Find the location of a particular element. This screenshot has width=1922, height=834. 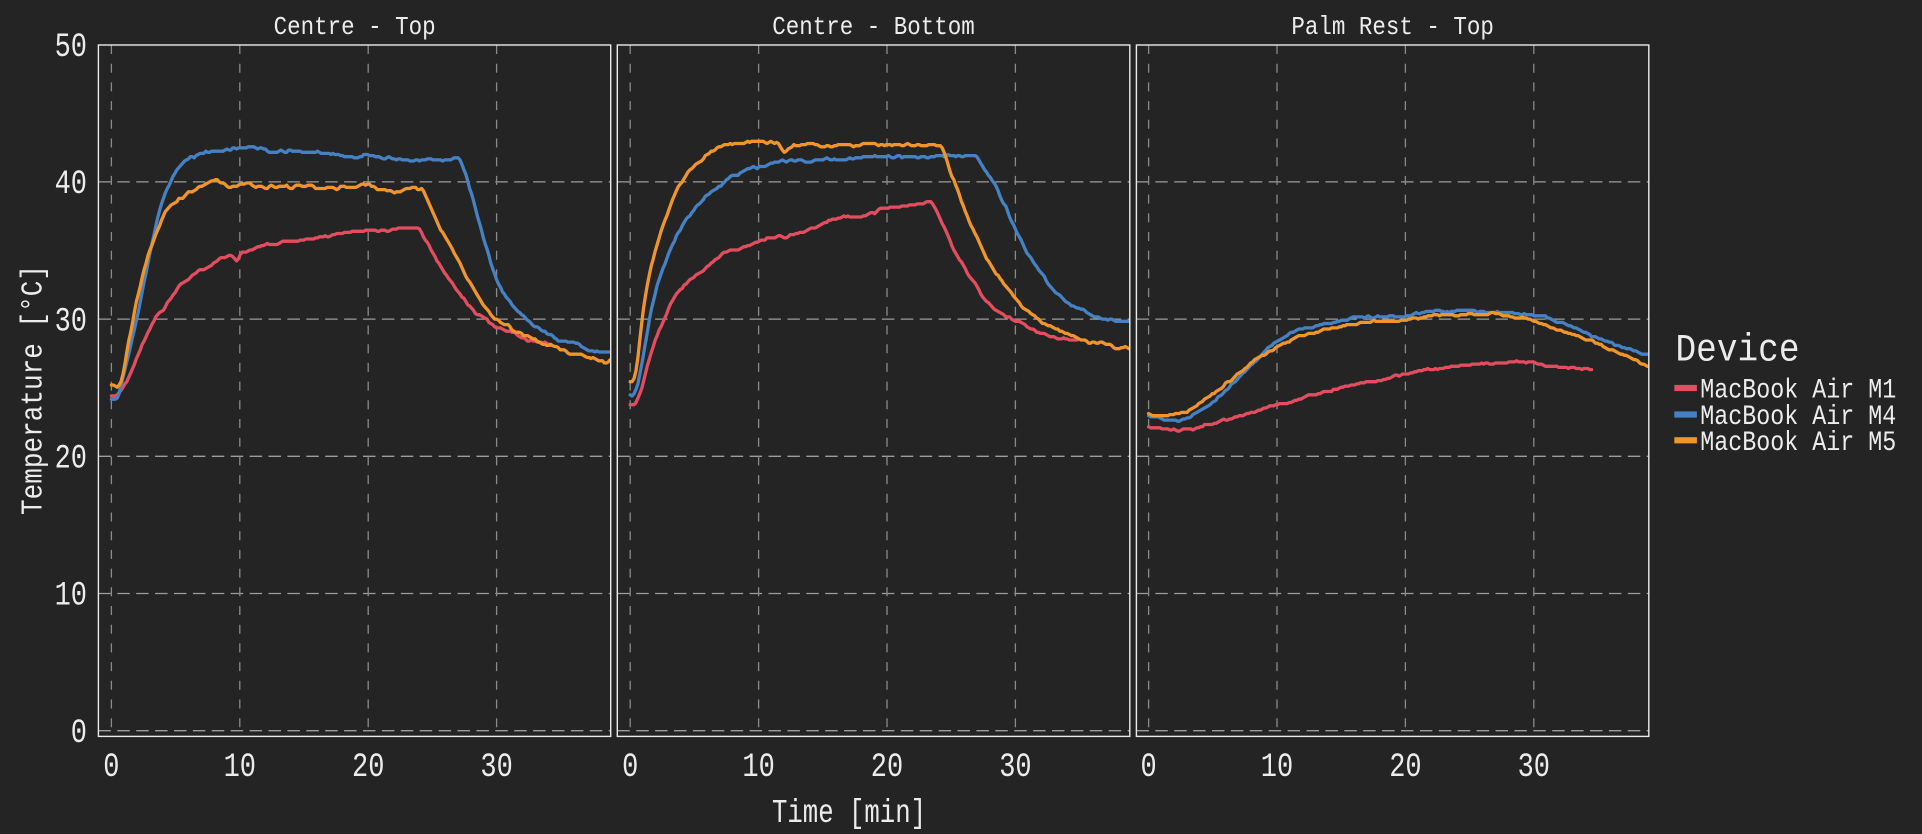

svg-text: 50 is located at coordinates (71, 47).